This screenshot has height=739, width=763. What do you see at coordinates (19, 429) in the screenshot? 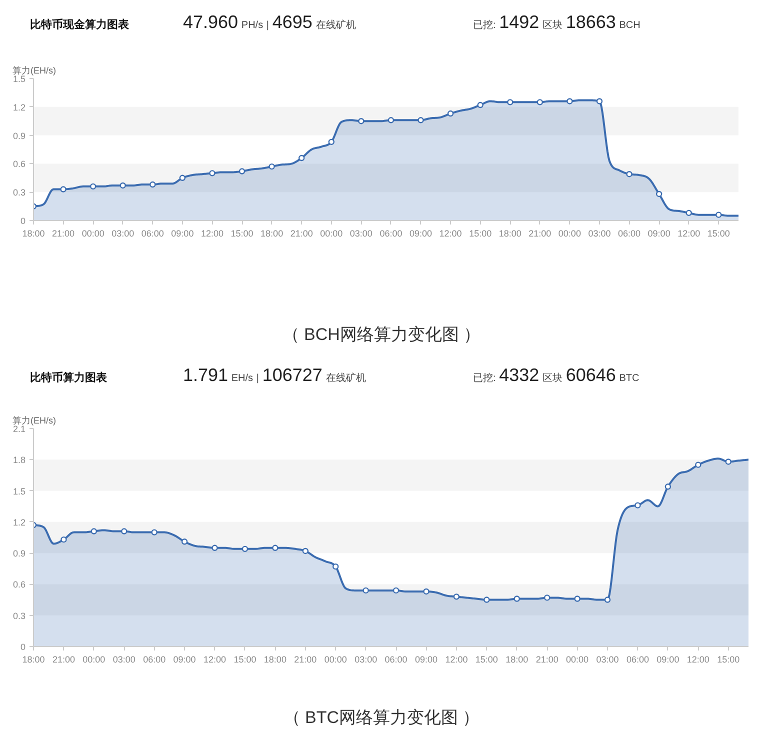
I see `y-tick-label: 2.1` at bounding box center [19, 429].